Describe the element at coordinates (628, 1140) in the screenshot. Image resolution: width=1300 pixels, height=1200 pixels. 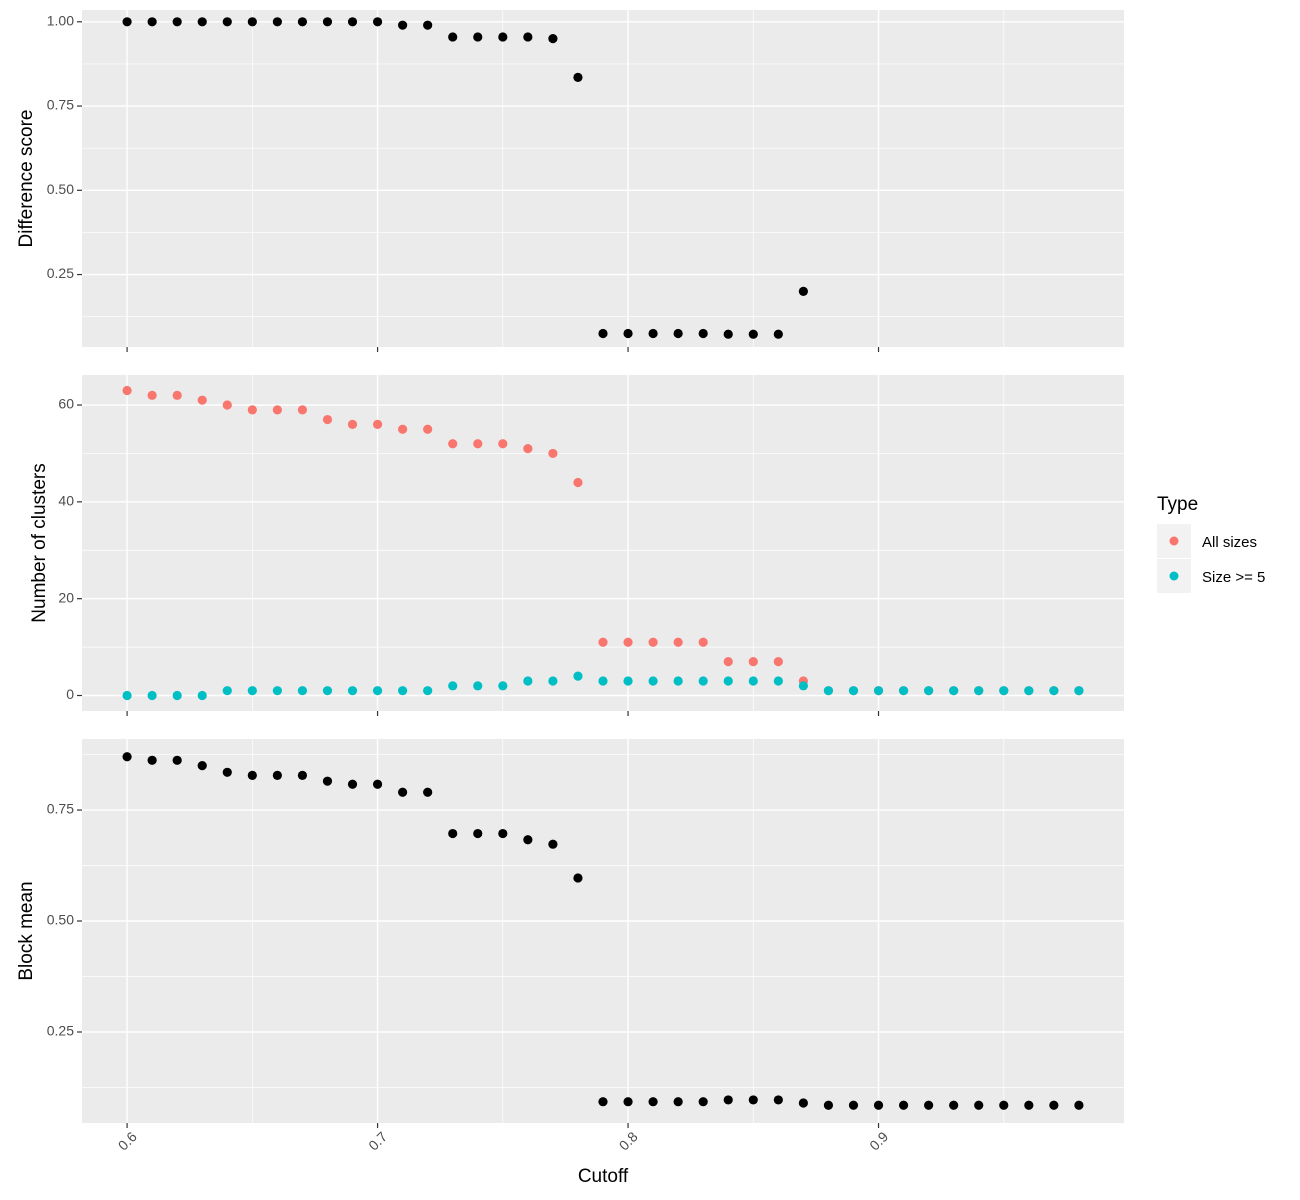
I see `x-tick-label: 0.8` at that location.